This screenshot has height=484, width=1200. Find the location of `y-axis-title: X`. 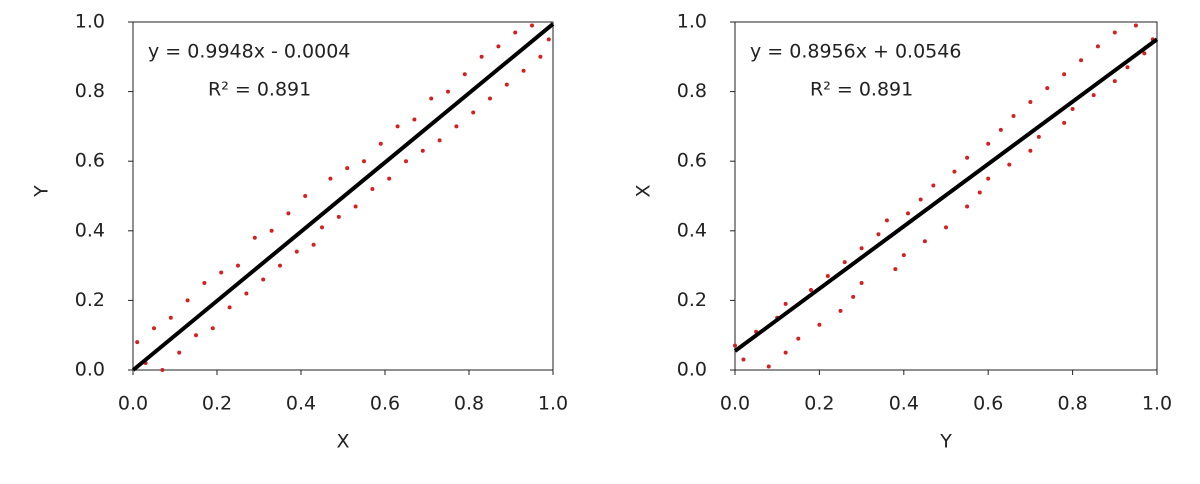

y-axis-title: X is located at coordinates (644, 190).